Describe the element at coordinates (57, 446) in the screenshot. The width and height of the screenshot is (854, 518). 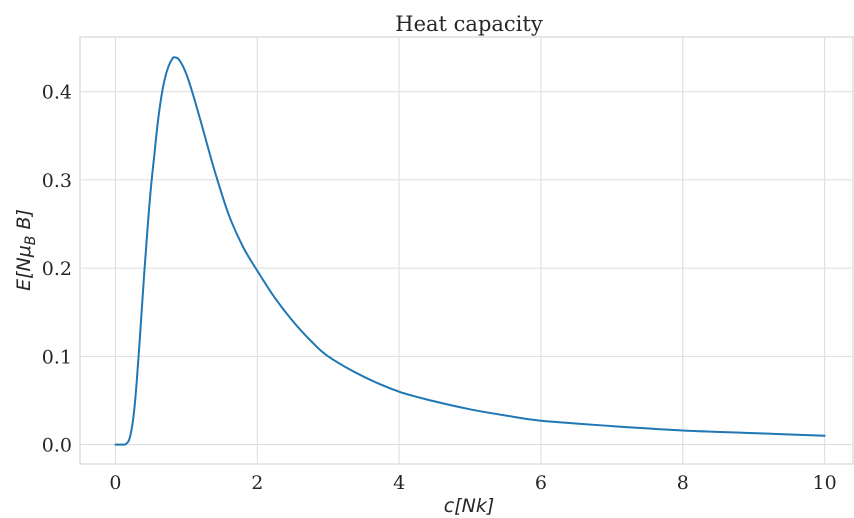
I see `y-tick-label: 0.0` at that location.